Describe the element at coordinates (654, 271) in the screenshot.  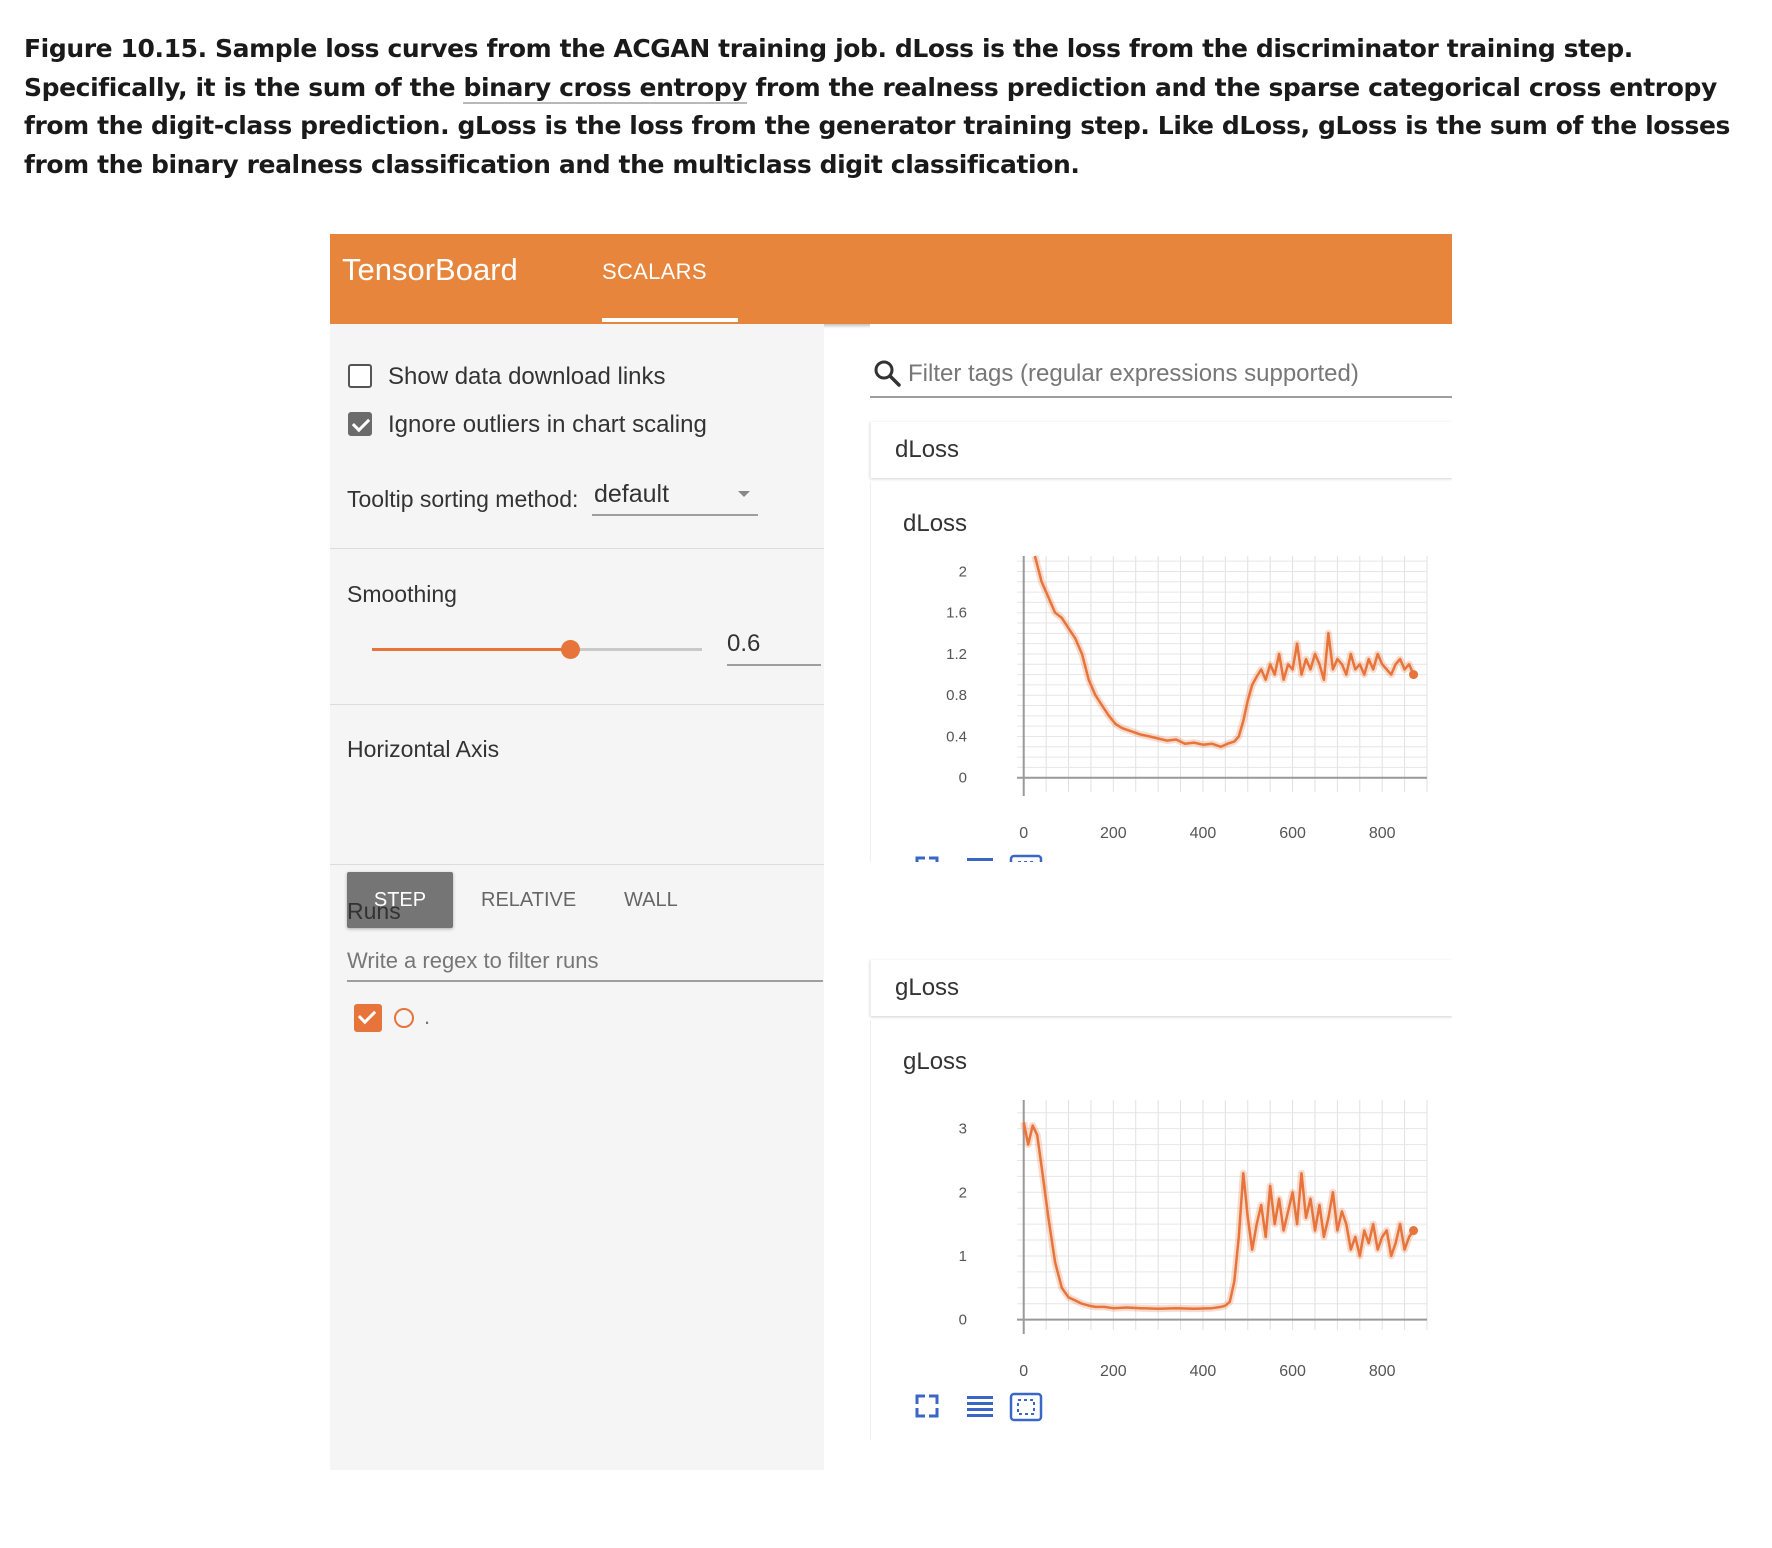
I see `tab-scalars: SCALARS` at that location.